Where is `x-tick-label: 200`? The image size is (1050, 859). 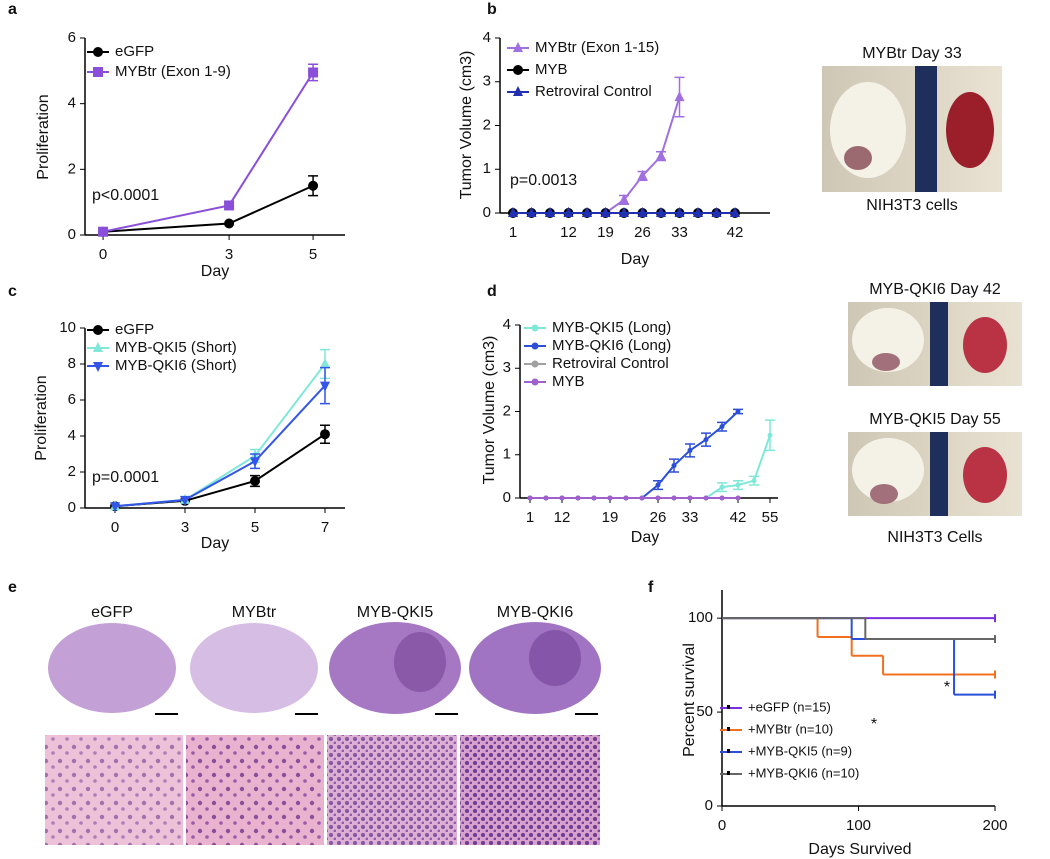 x-tick-label: 200 is located at coordinates (994, 825).